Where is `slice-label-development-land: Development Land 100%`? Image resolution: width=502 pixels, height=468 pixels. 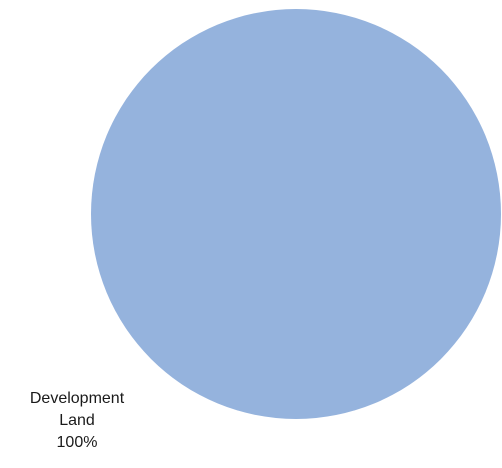 slice-label-development-land: Development Land 100% is located at coordinates (77, 421).